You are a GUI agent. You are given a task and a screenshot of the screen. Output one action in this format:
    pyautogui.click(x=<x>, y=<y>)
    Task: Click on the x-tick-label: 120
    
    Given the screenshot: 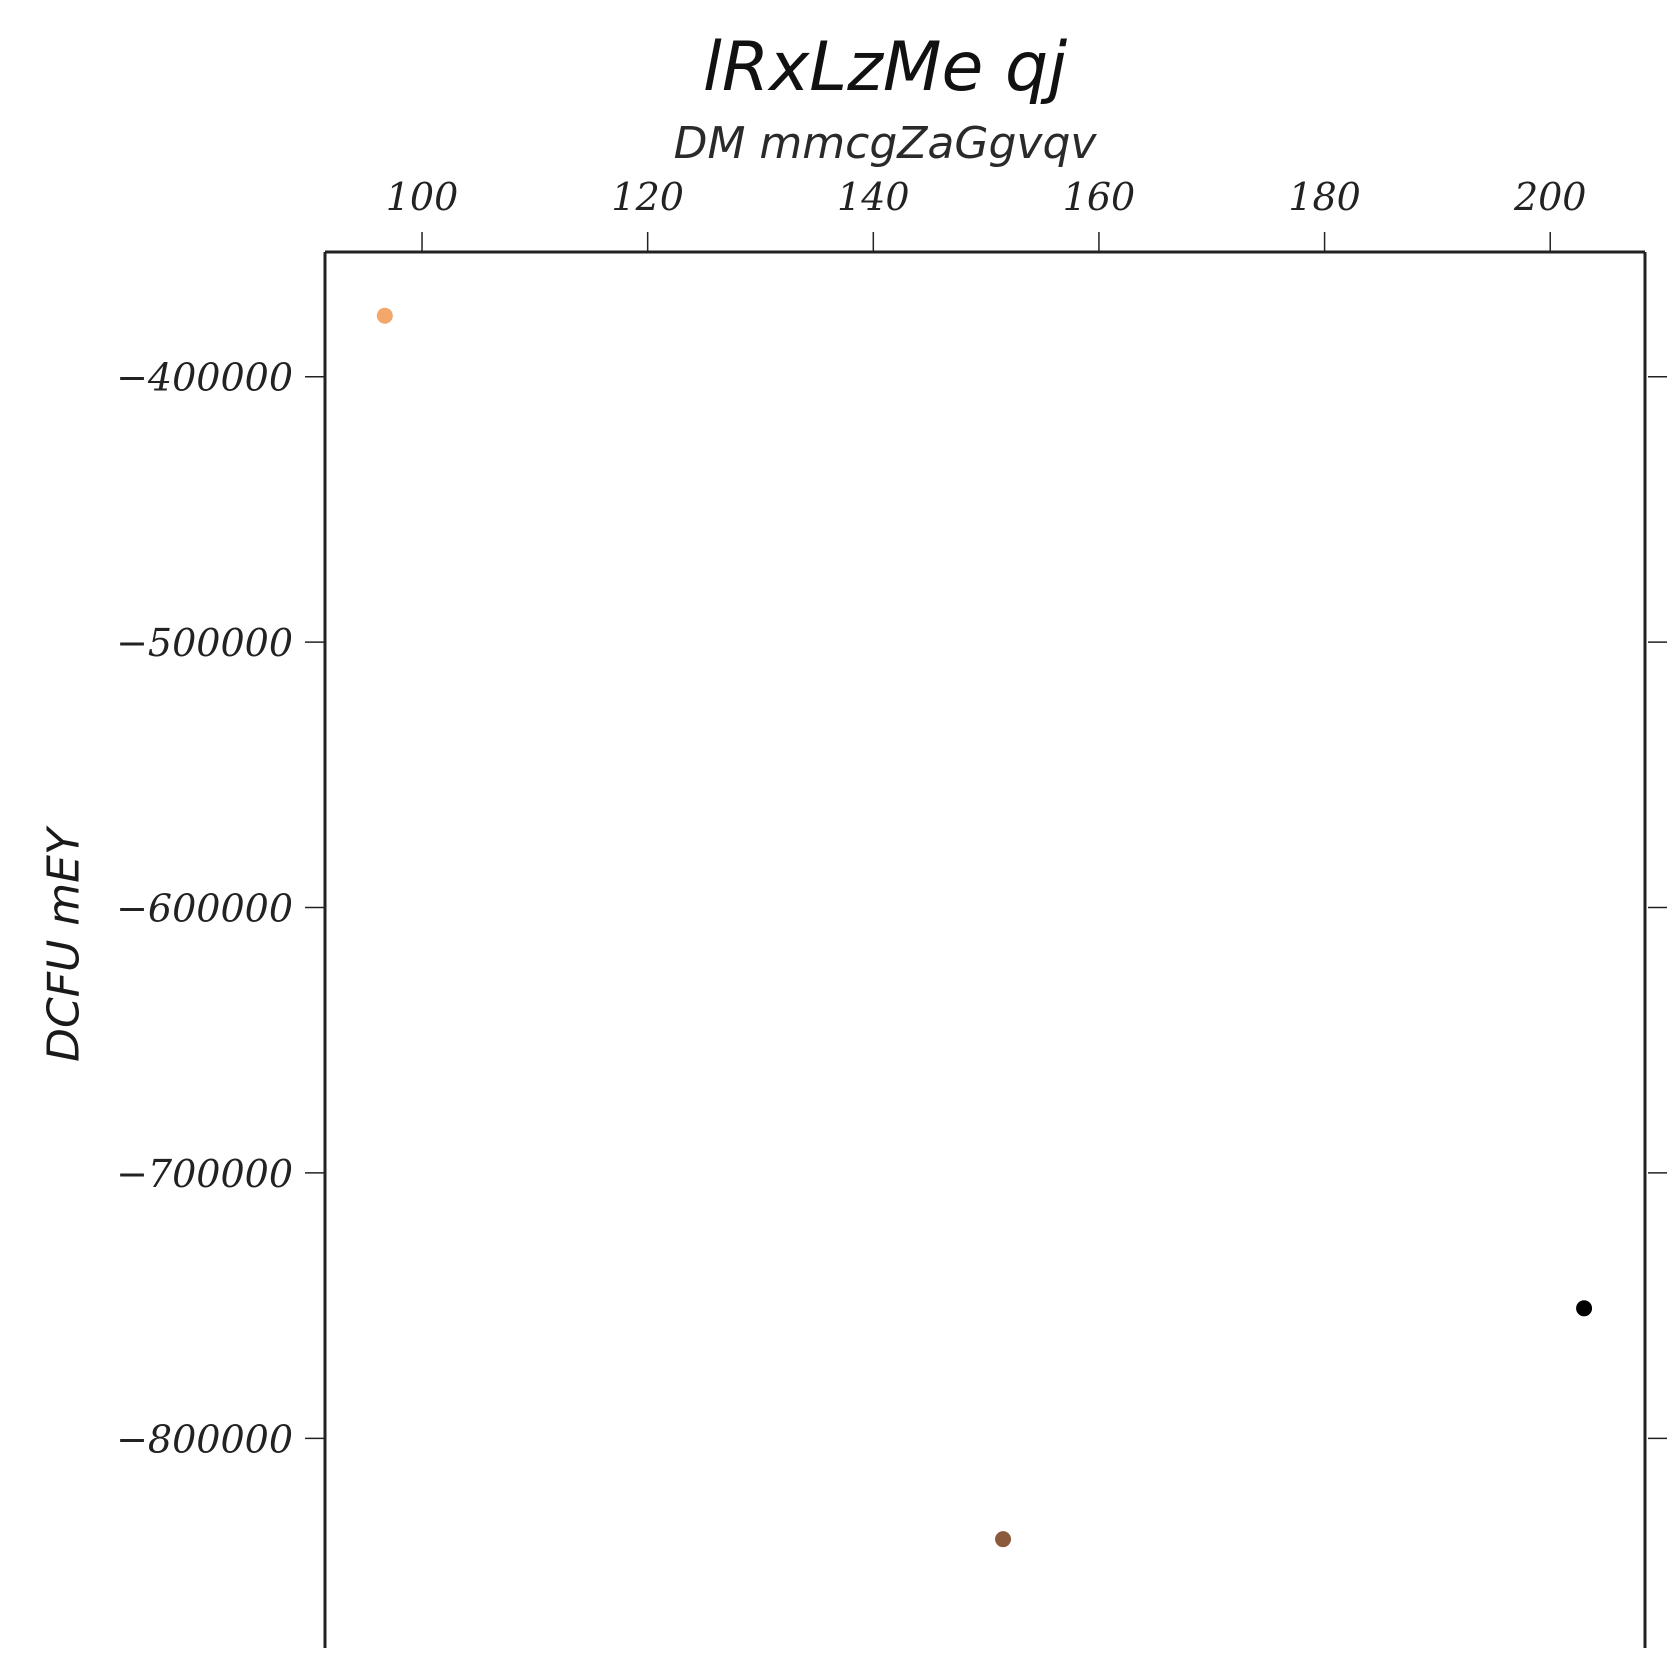 What is the action you would take?
    pyautogui.click(x=647, y=197)
    